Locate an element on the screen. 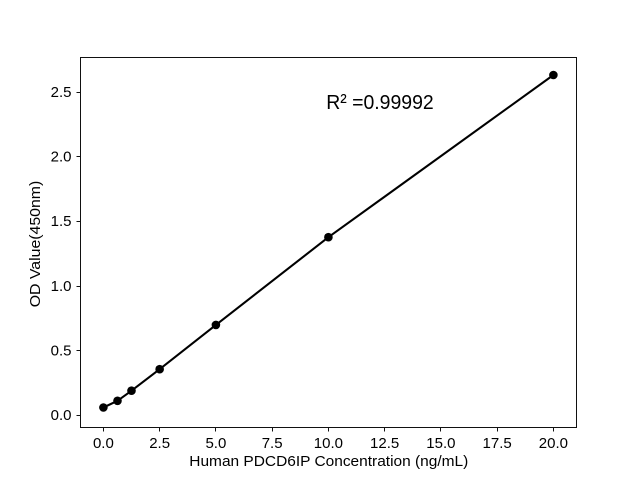 The image size is (640, 480). svg-text: 1.0 is located at coordinates (61, 286).